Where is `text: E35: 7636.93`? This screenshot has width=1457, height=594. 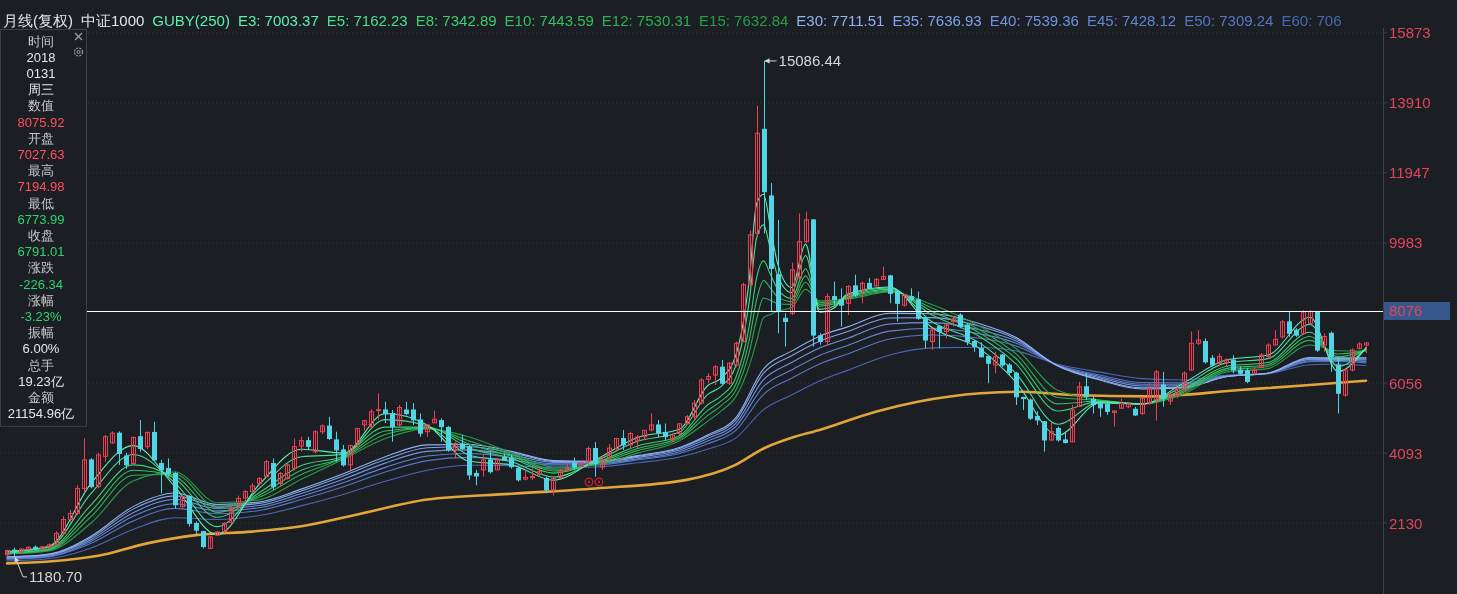
text: E35: 7636.93 is located at coordinates (937, 20).